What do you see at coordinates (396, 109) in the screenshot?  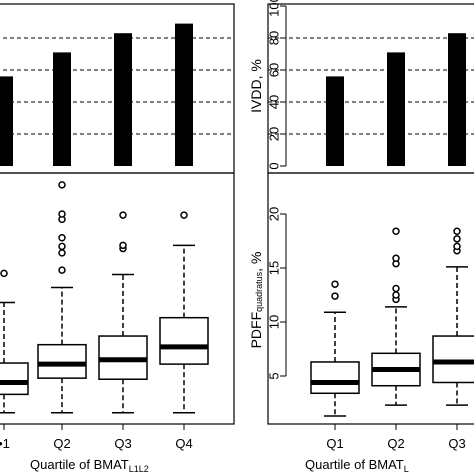 I see `right-bar-q2` at bounding box center [396, 109].